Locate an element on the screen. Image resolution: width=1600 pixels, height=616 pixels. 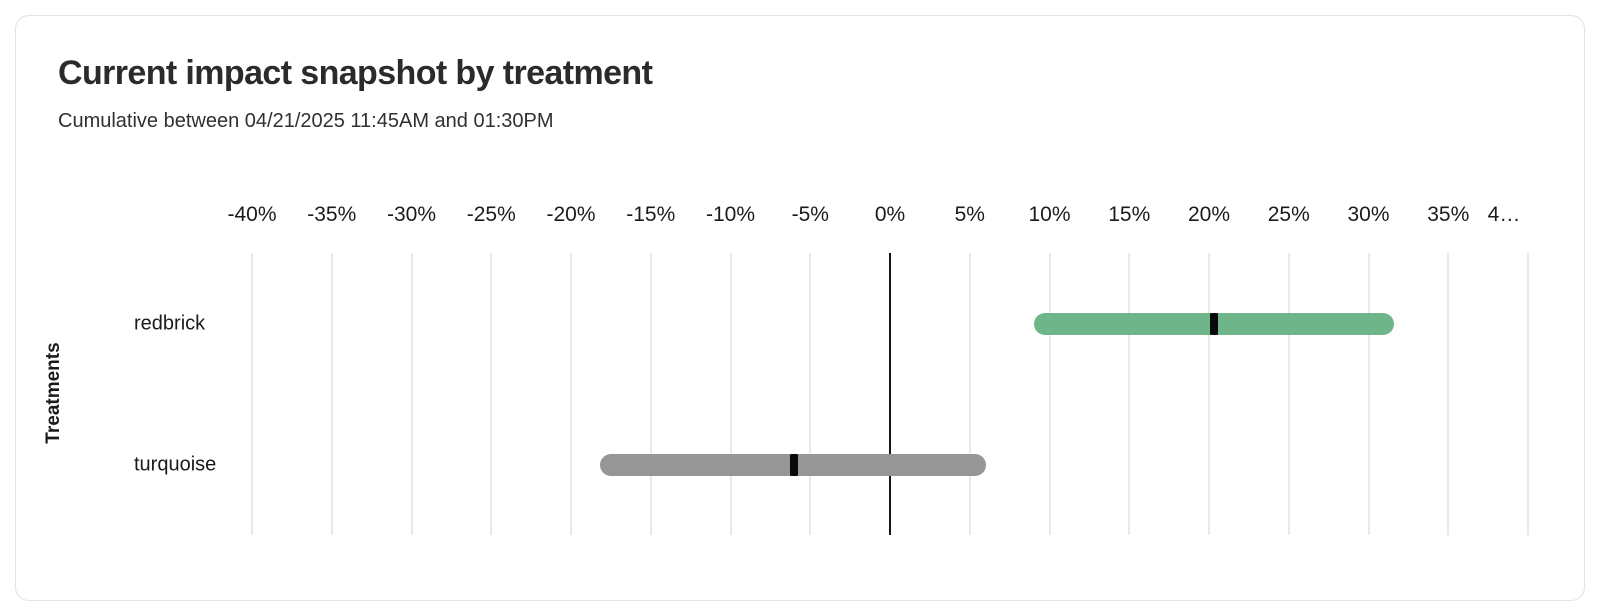
chart-title: Current impact snapshot by treatment is located at coordinates (355, 73).